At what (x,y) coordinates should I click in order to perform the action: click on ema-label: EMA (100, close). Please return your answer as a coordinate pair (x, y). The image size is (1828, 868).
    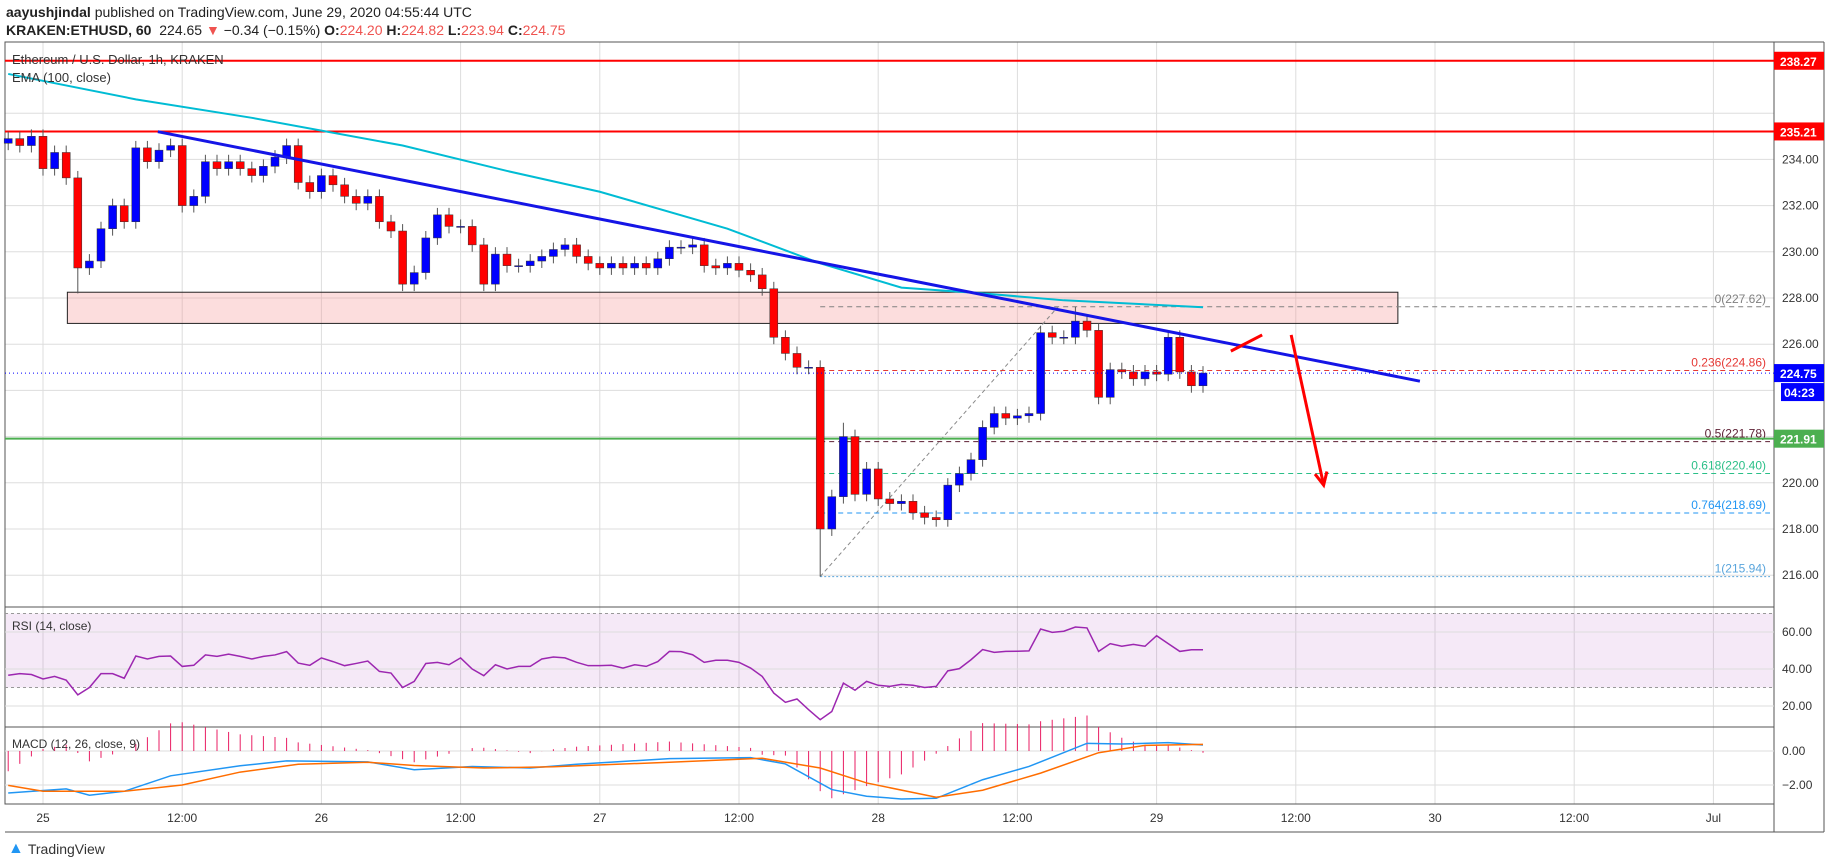
    Looking at the image, I should click on (61, 77).